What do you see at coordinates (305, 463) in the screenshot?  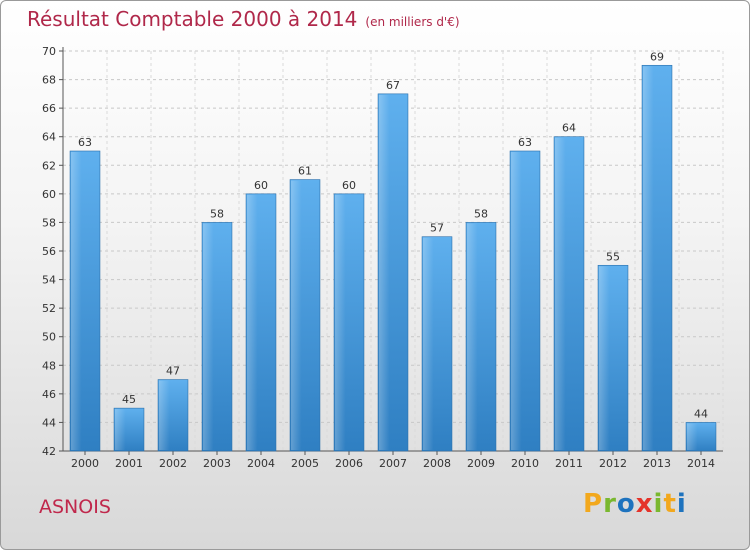 I see `x-tick-label: 2005` at bounding box center [305, 463].